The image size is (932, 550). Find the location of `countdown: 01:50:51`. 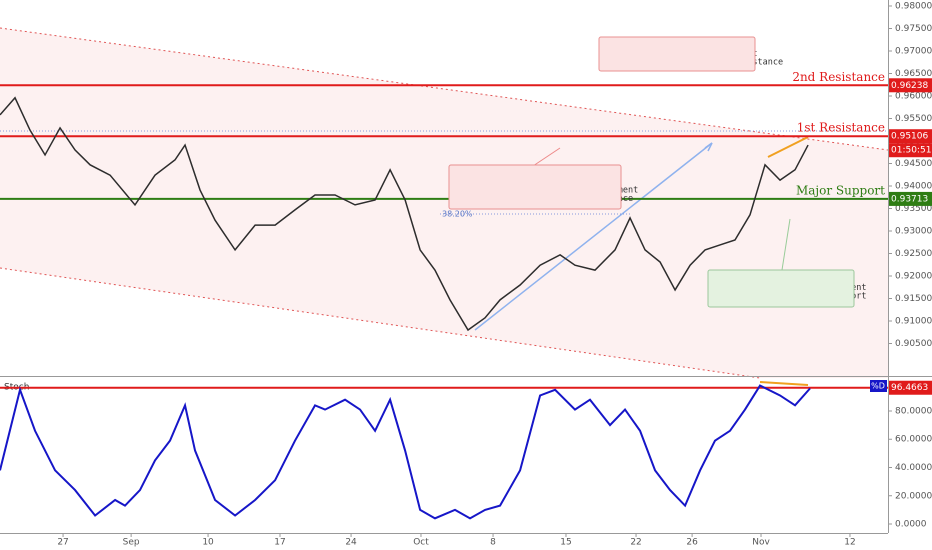

countdown: 01:50:51 is located at coordinates (911, 151).